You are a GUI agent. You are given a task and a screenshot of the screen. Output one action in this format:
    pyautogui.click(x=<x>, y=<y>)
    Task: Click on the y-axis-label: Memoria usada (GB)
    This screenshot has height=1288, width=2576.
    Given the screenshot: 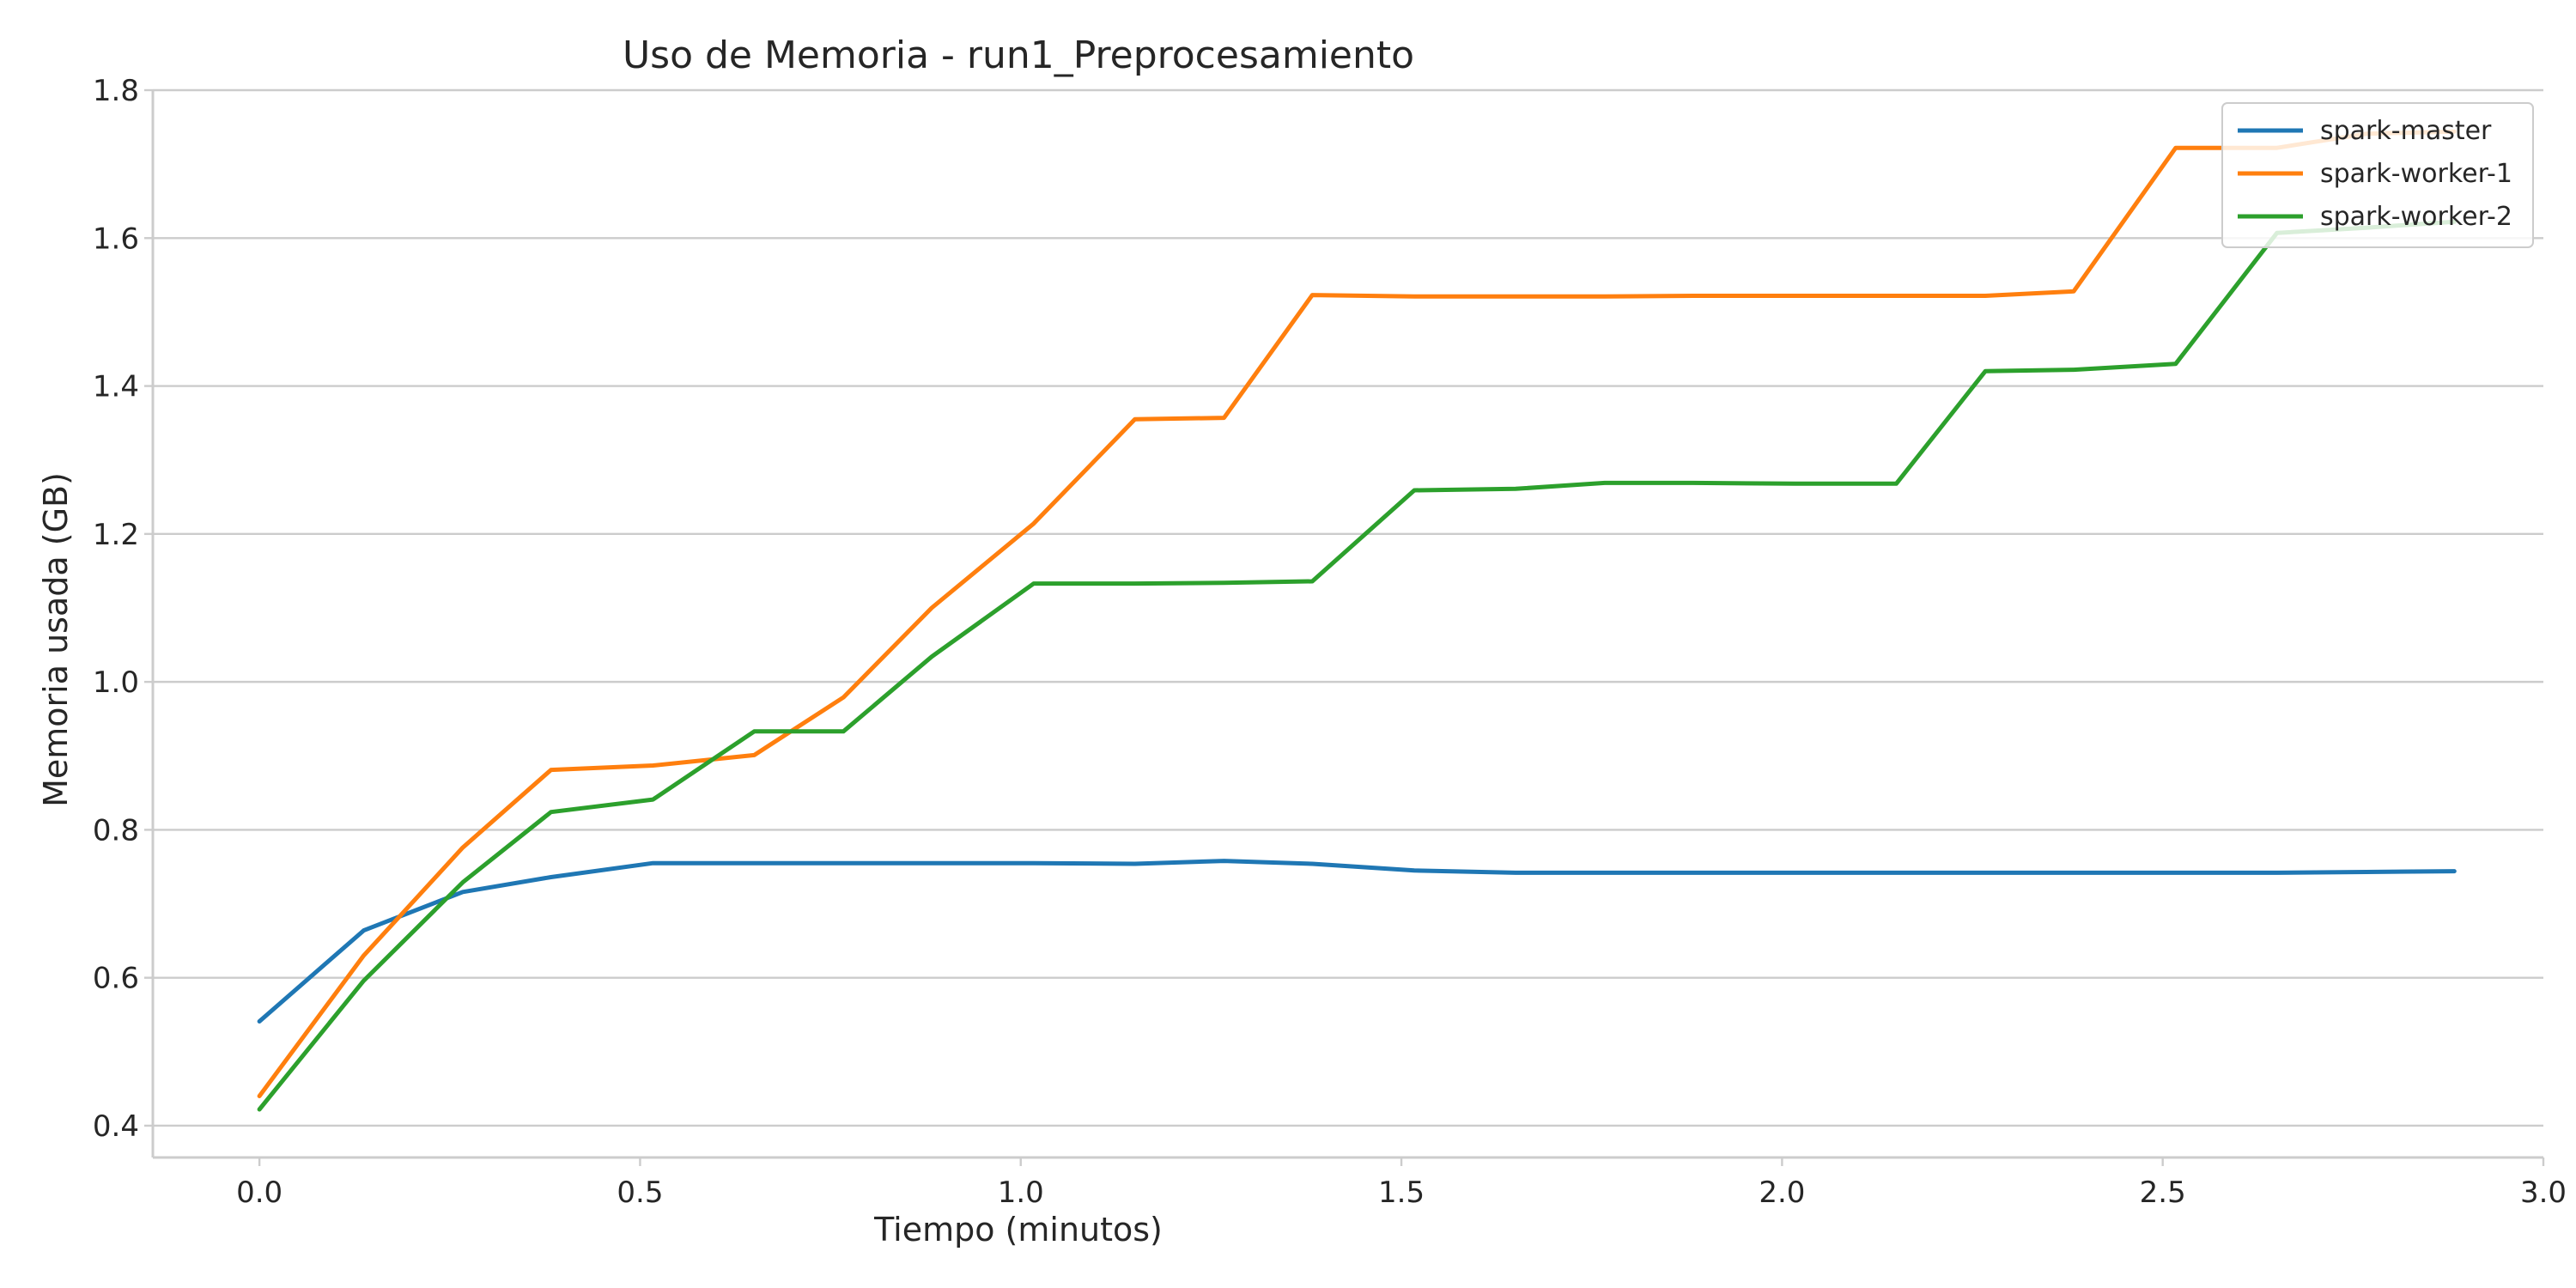 What is the action you would take?
    pyautogui.click(x=56, y=640)
    